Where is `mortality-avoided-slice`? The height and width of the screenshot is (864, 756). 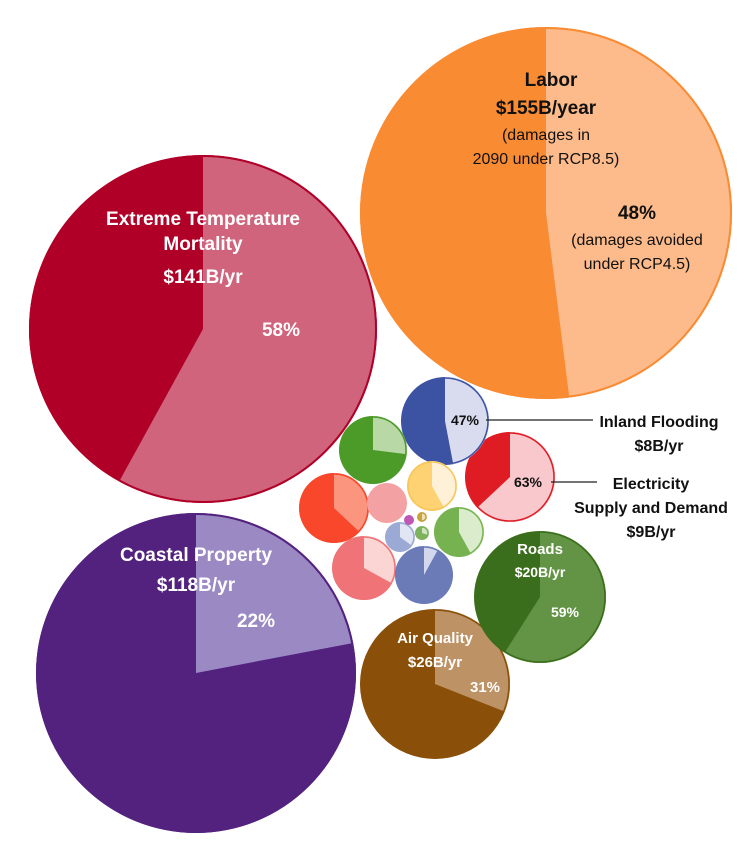 mortality-avoided-slice is located at coordinates (248, 329).